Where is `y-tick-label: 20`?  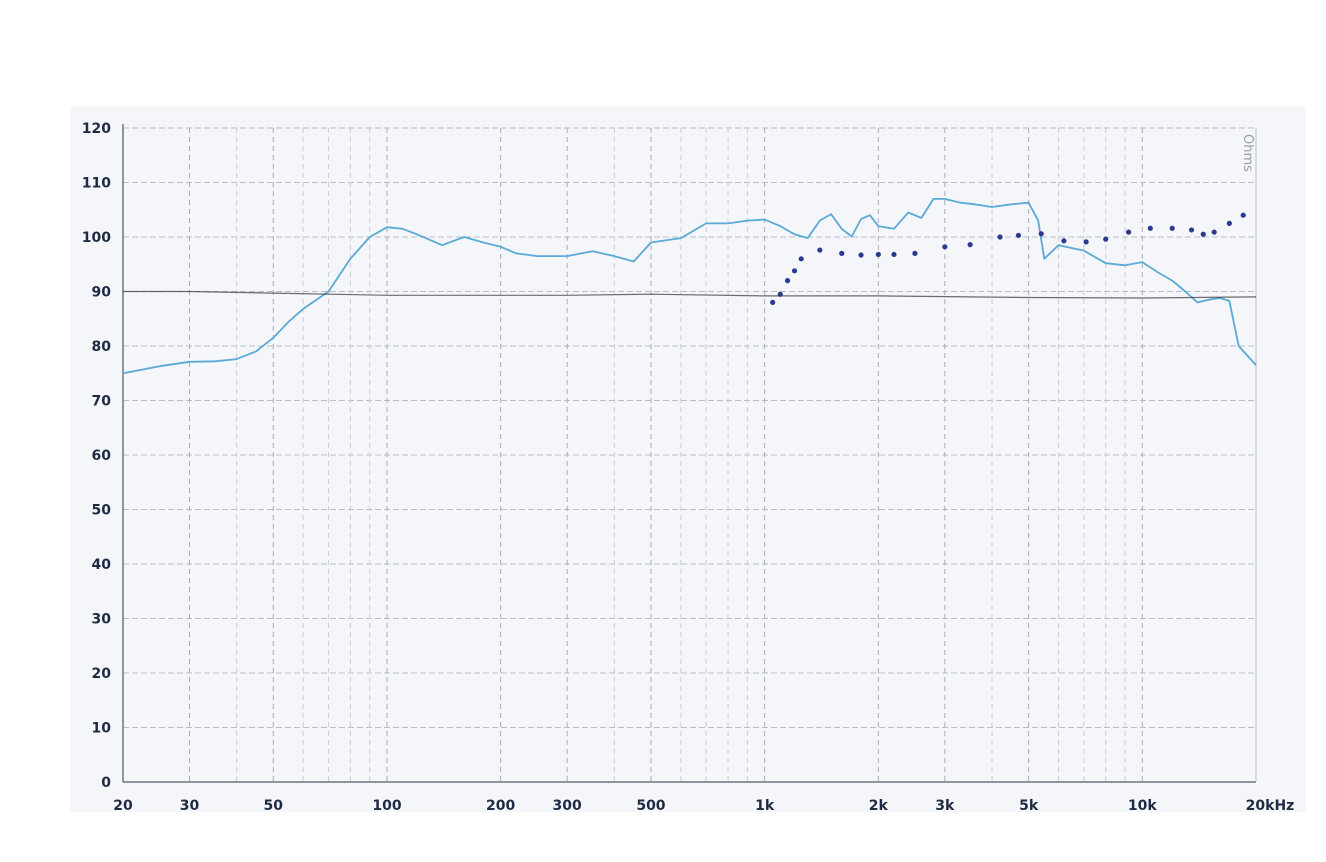 y-tick-label: 20 is located at coordinates (102, 674).